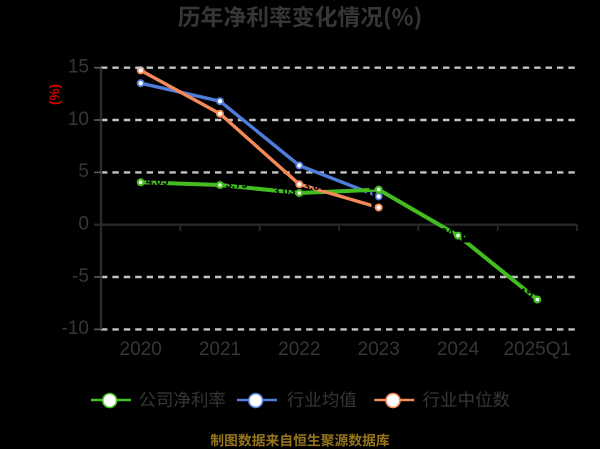 The height and width of the screenshot is (449, 600). What do you see at coordinates (157, 182) in the screenshot?
I see `svg-text: 4.05` at bounding box center [157, 182].